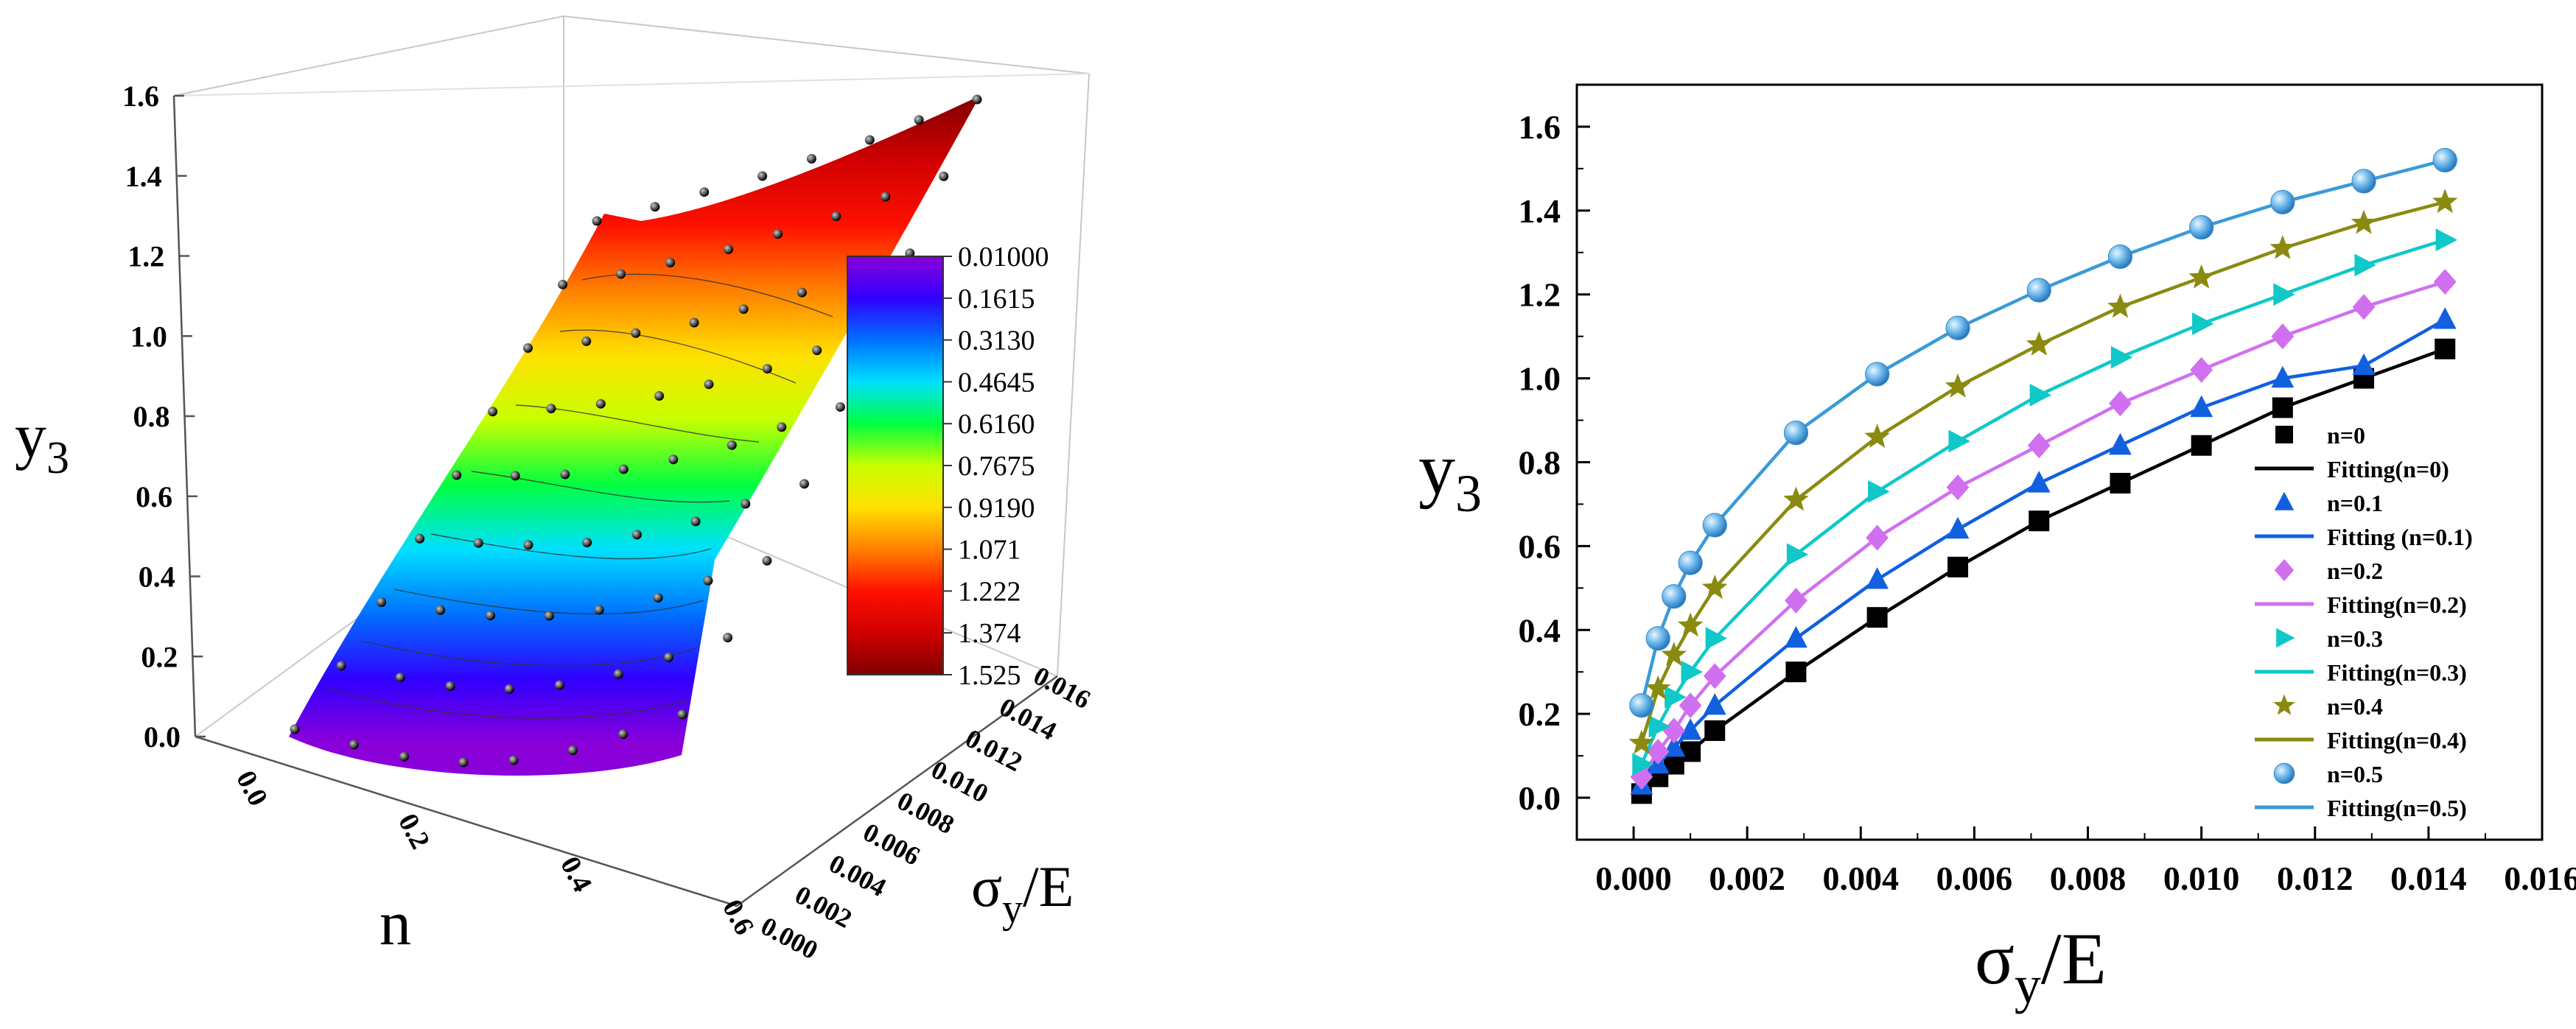 The image size is (2576, 1029). What do you see at coordinates (2346, 435) in the screenshot?
I see `legend-label: n=0` at bounding box center [2346, 435].